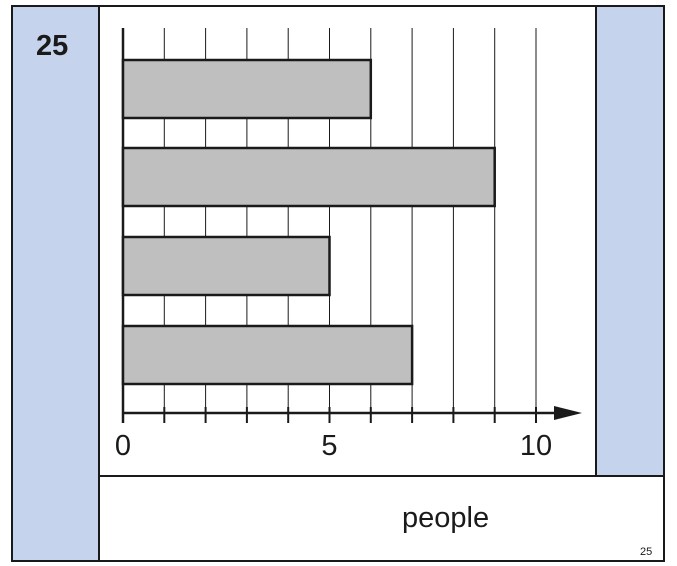  What do you see at coordinates (123, 446) in the screenshot?
I see `x-tick-label: 0` at bounding box center [123, 446].